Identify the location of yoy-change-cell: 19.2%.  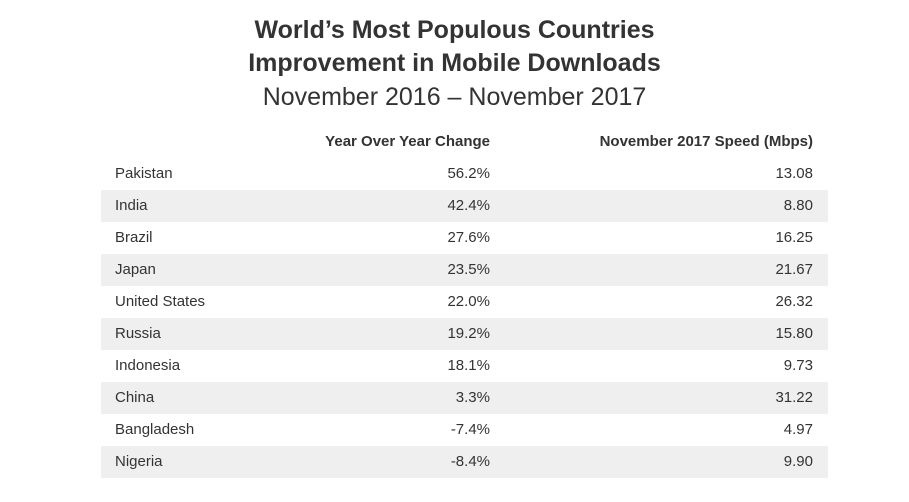
(468, 333).